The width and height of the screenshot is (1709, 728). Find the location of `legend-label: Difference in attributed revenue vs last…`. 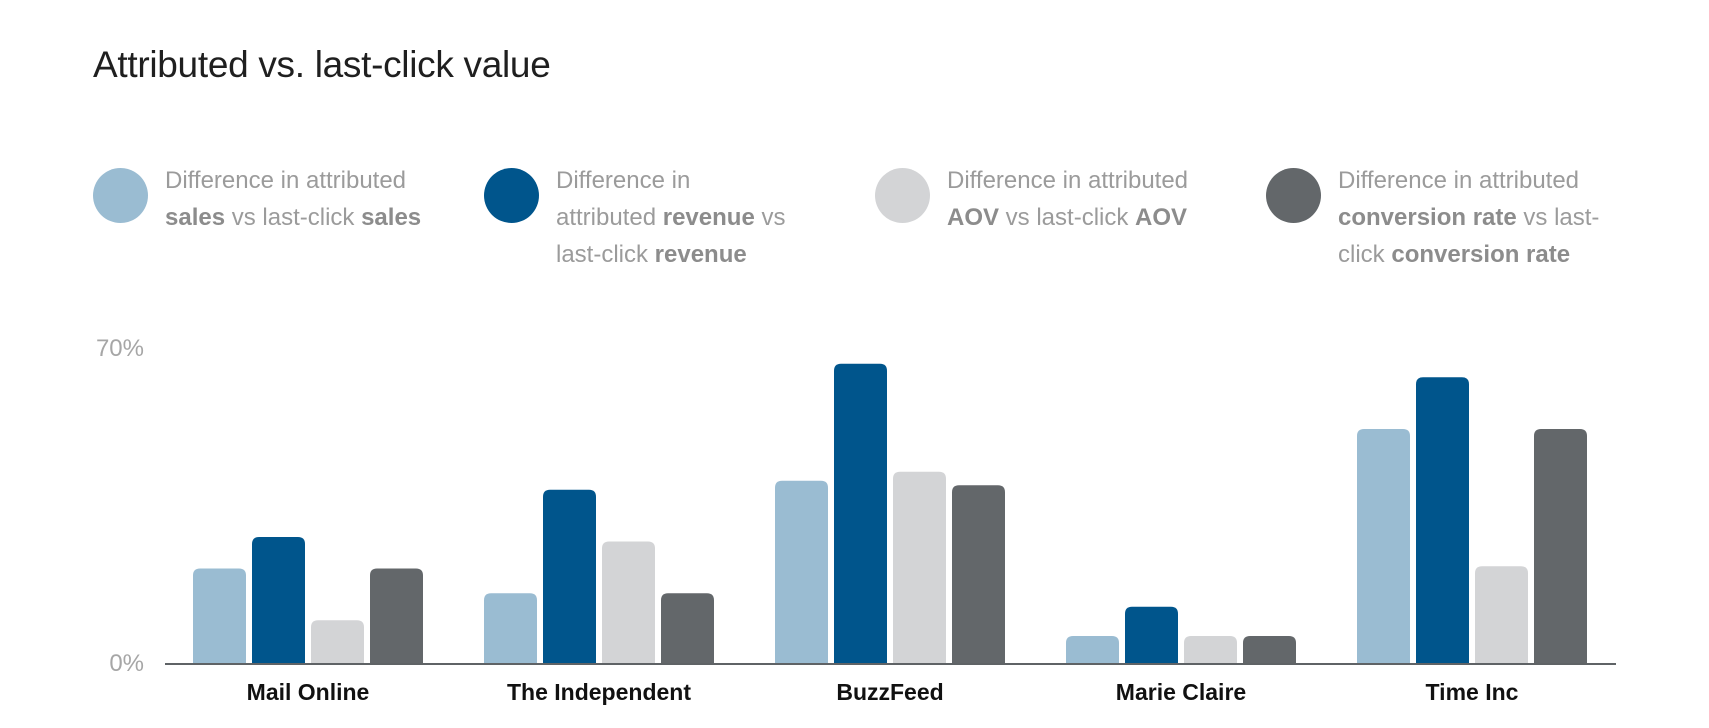

legend-label: Difference in attributed revenue vs last… is located at coordinates (671, 217).